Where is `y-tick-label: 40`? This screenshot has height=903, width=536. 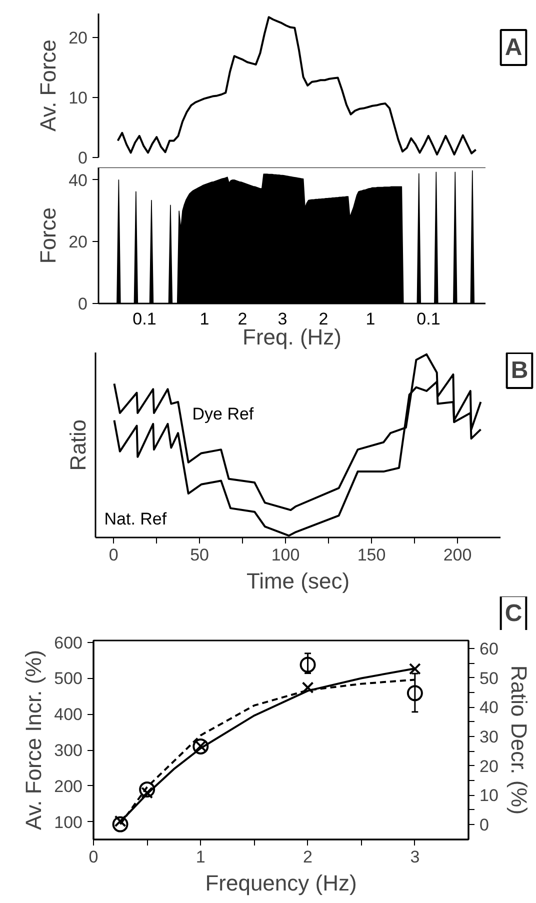
y-tick-label: 40 is located at coordinates (78, 180).